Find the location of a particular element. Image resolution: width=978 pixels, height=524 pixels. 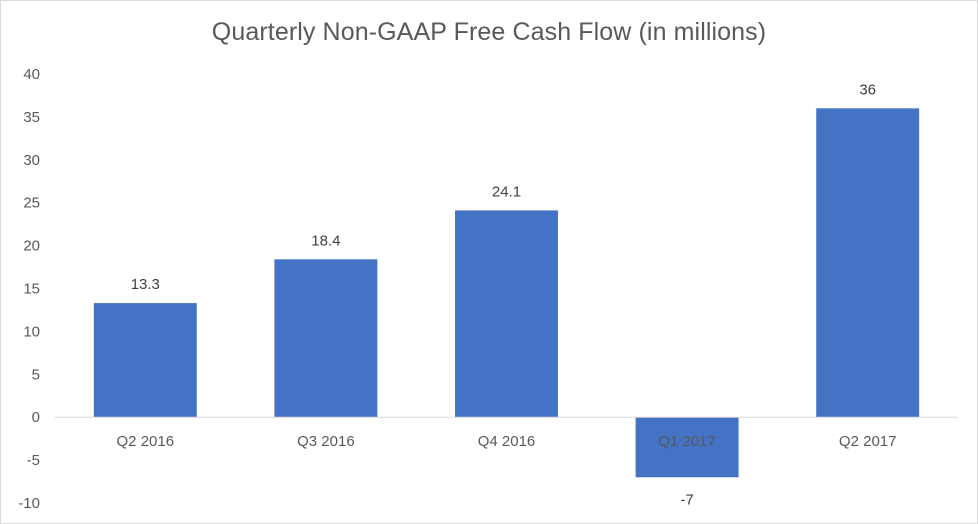

y-tick-label: -10 is located at coordinates (29, 503).